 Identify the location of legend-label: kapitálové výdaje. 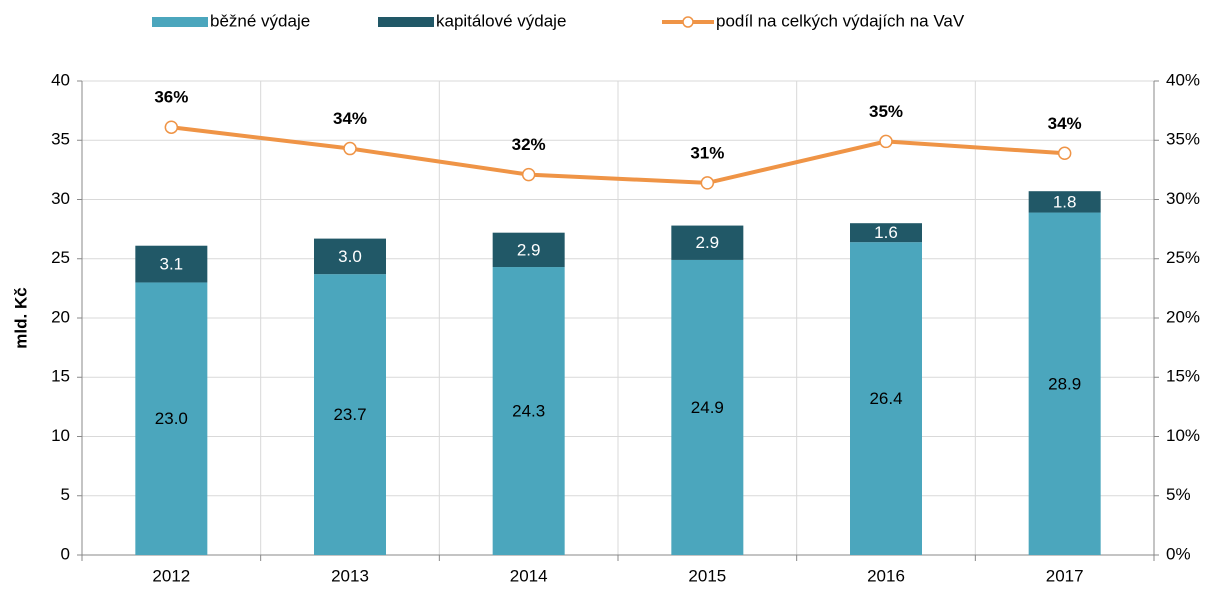
(501, 20).